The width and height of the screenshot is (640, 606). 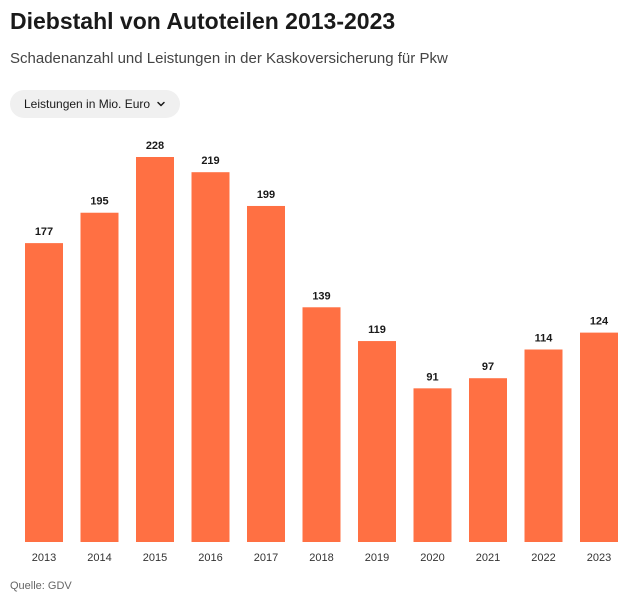 I want to click on x-tick-2021: 2021, so click(x=488, y=558).